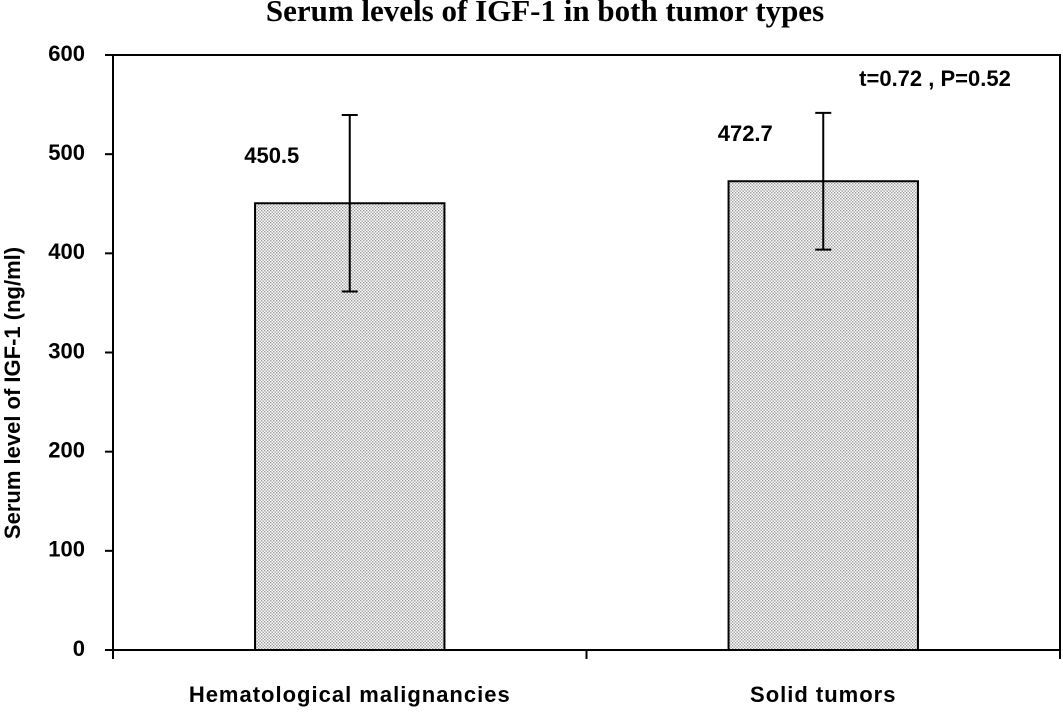 The height and width of the screenshot is (712, 1063). Describe the element at coordinates (66, 152) in the screenshot. I see `y-tick-label: 500` at that location.